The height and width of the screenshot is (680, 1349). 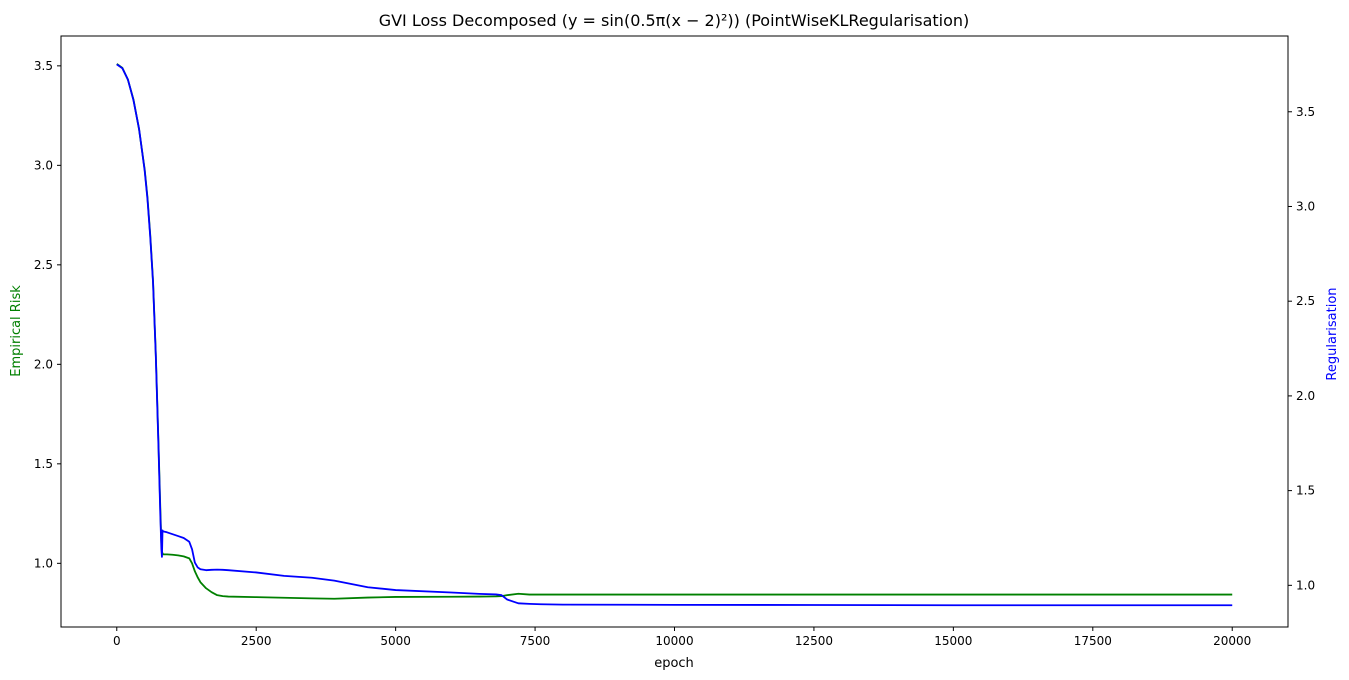 I want to click on x-tick-label: 20000, so click(x=1232, y=641).